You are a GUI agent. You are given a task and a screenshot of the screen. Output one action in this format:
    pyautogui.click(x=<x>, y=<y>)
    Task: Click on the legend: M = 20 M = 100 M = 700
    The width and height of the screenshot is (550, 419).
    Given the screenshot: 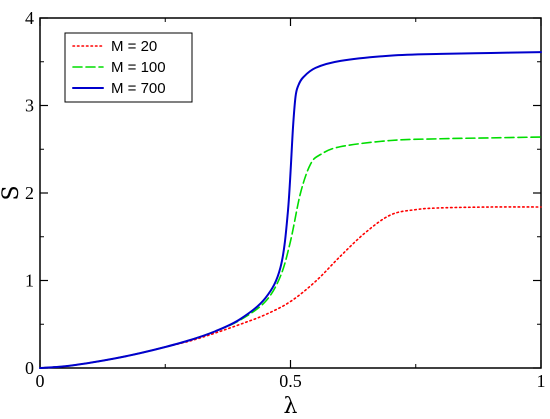 What is the action you would take?
    pyautogui.click(x=128, y=67)
    